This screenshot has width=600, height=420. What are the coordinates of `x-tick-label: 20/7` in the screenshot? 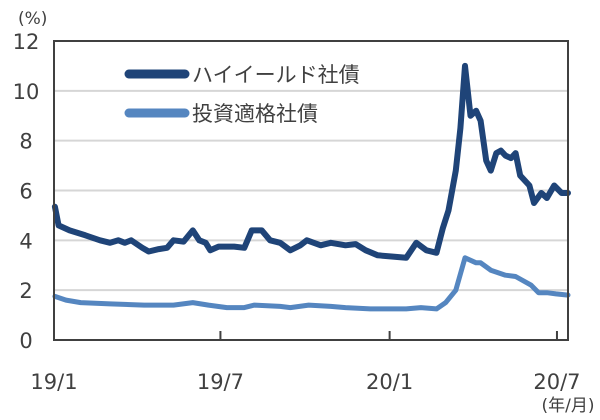 It's located at (556, 382).